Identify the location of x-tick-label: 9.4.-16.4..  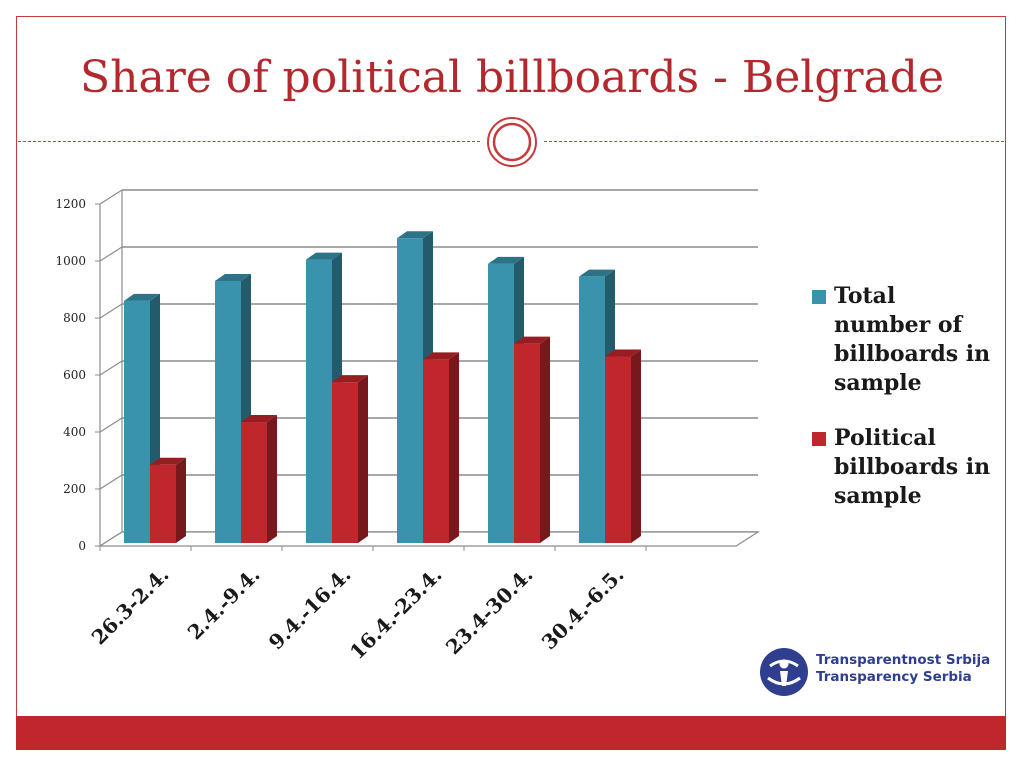
(310, 609).